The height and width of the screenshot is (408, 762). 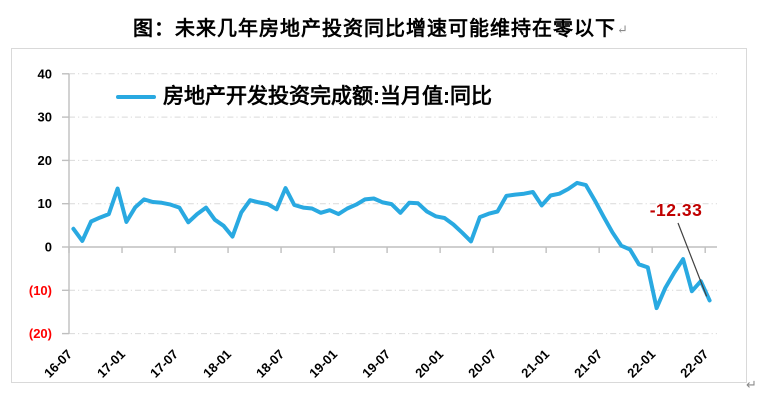 What do you see at coordinates (676, 210) in the screenshot?
I see `data-label-annotation: -12.33` at bounding box center [676, 210].